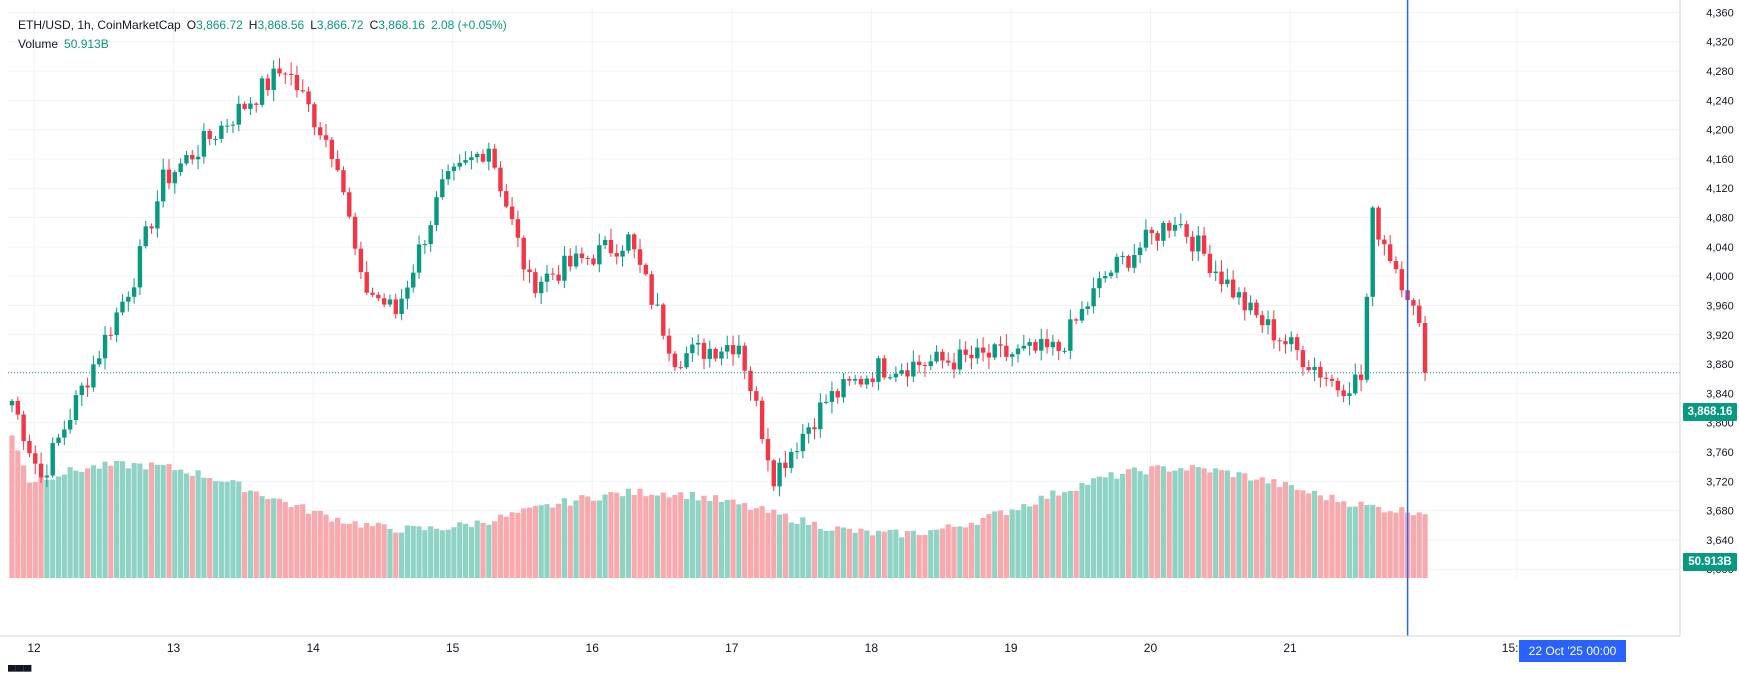 The width and height of the screenshot is (1739, 679). Describe the element at coordinates (468, 25) in the screenshot. I see `change-value: 2.08 (+0.05%)` at that location.